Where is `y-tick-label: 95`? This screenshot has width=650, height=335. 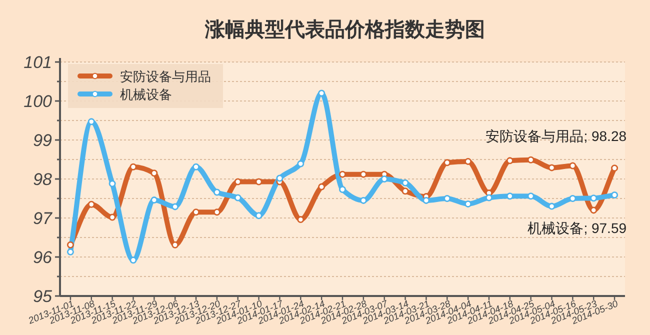
y-tick-label: 95 is located at coordinates (43, 296).